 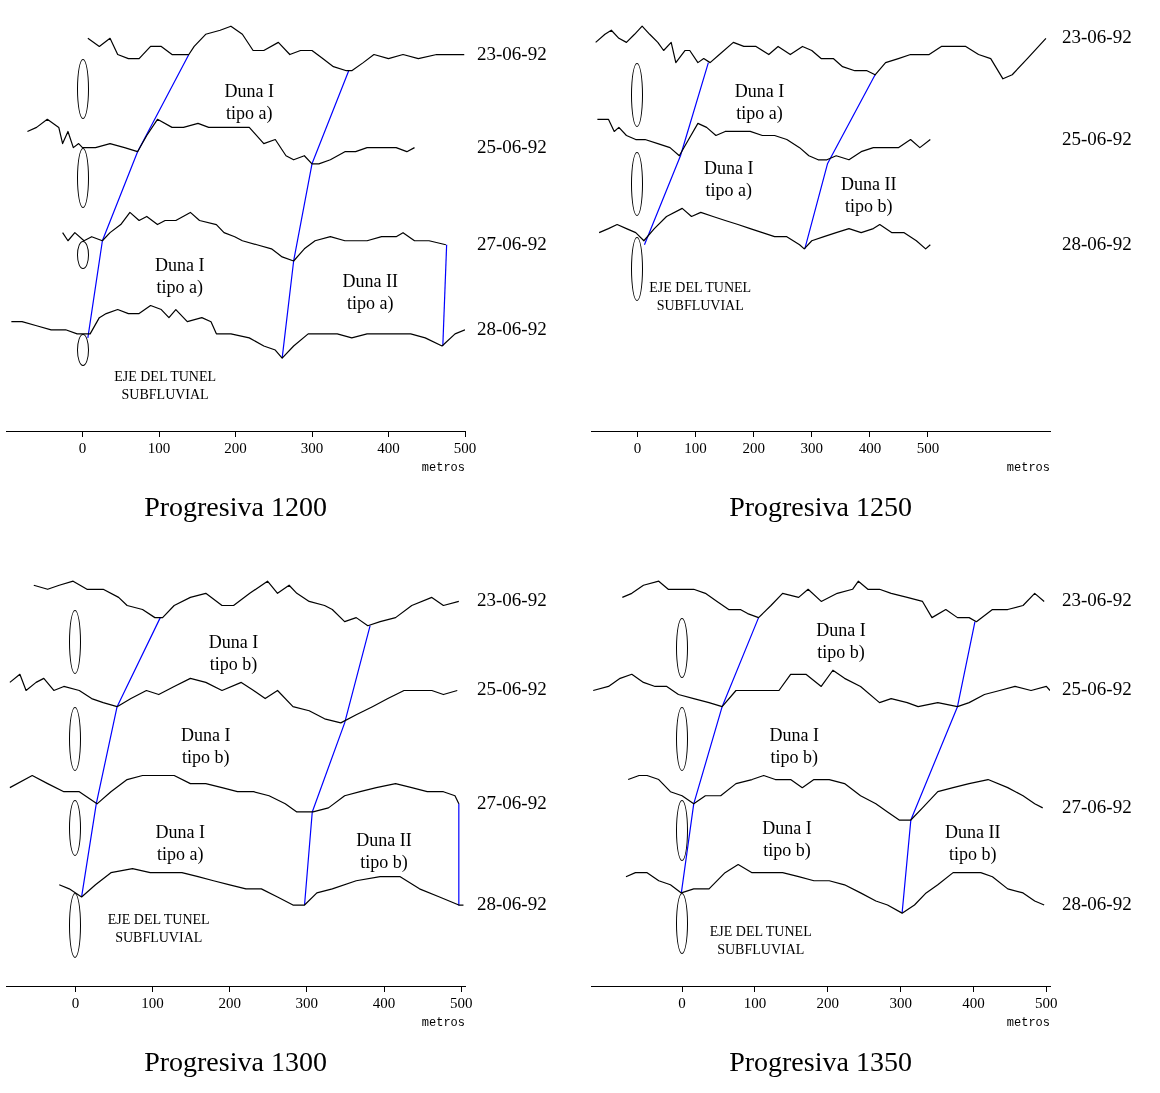 What do you see at coordinates (820, 506) in the screenshot?
I see `text: Progresiva 1250` at bounding box center [820, 506].